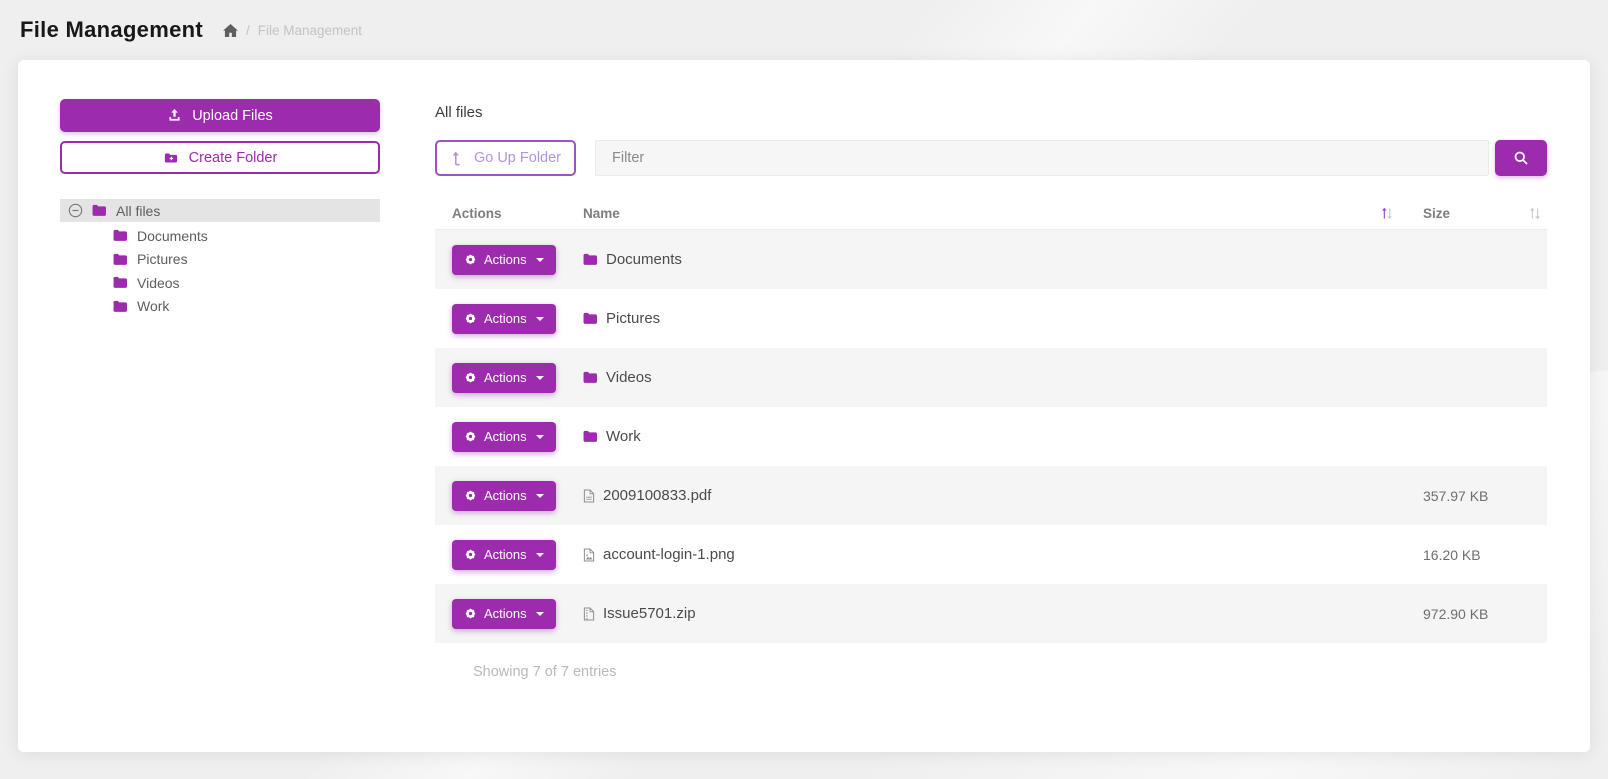  Describe the element at coordinates (456, 158) in the screenshot. I see `arrow-up-icon` at that location.